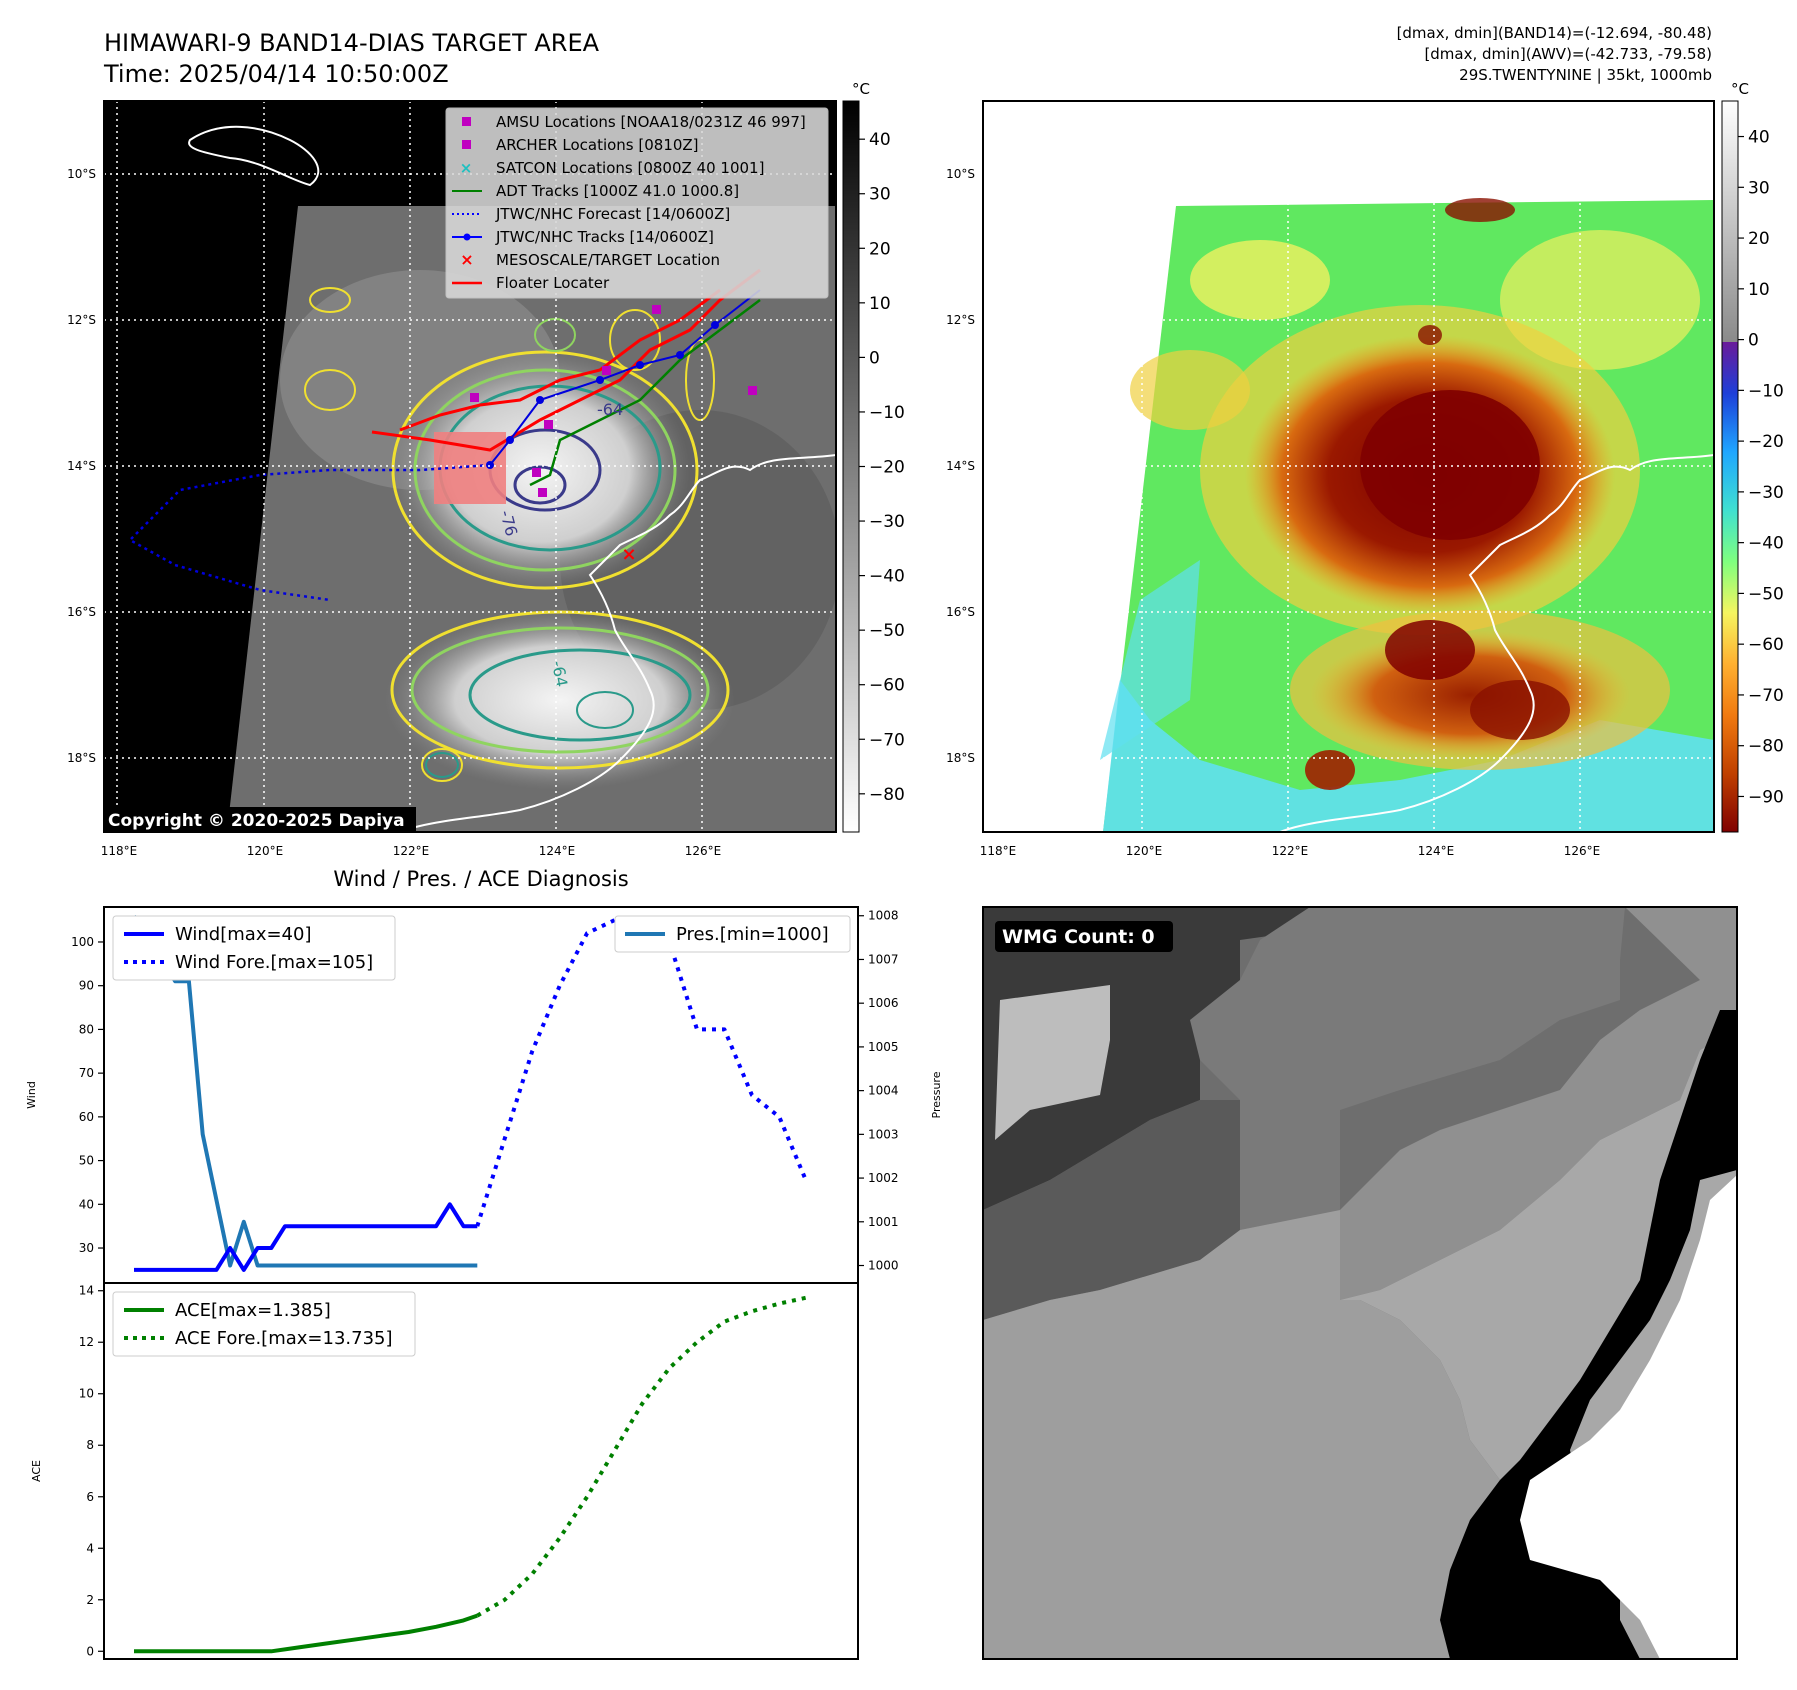 This screenshot has height=1690, width=1797. I want to click on legend-target: MESOSCALE/TARGET Location, so click(608, 260).